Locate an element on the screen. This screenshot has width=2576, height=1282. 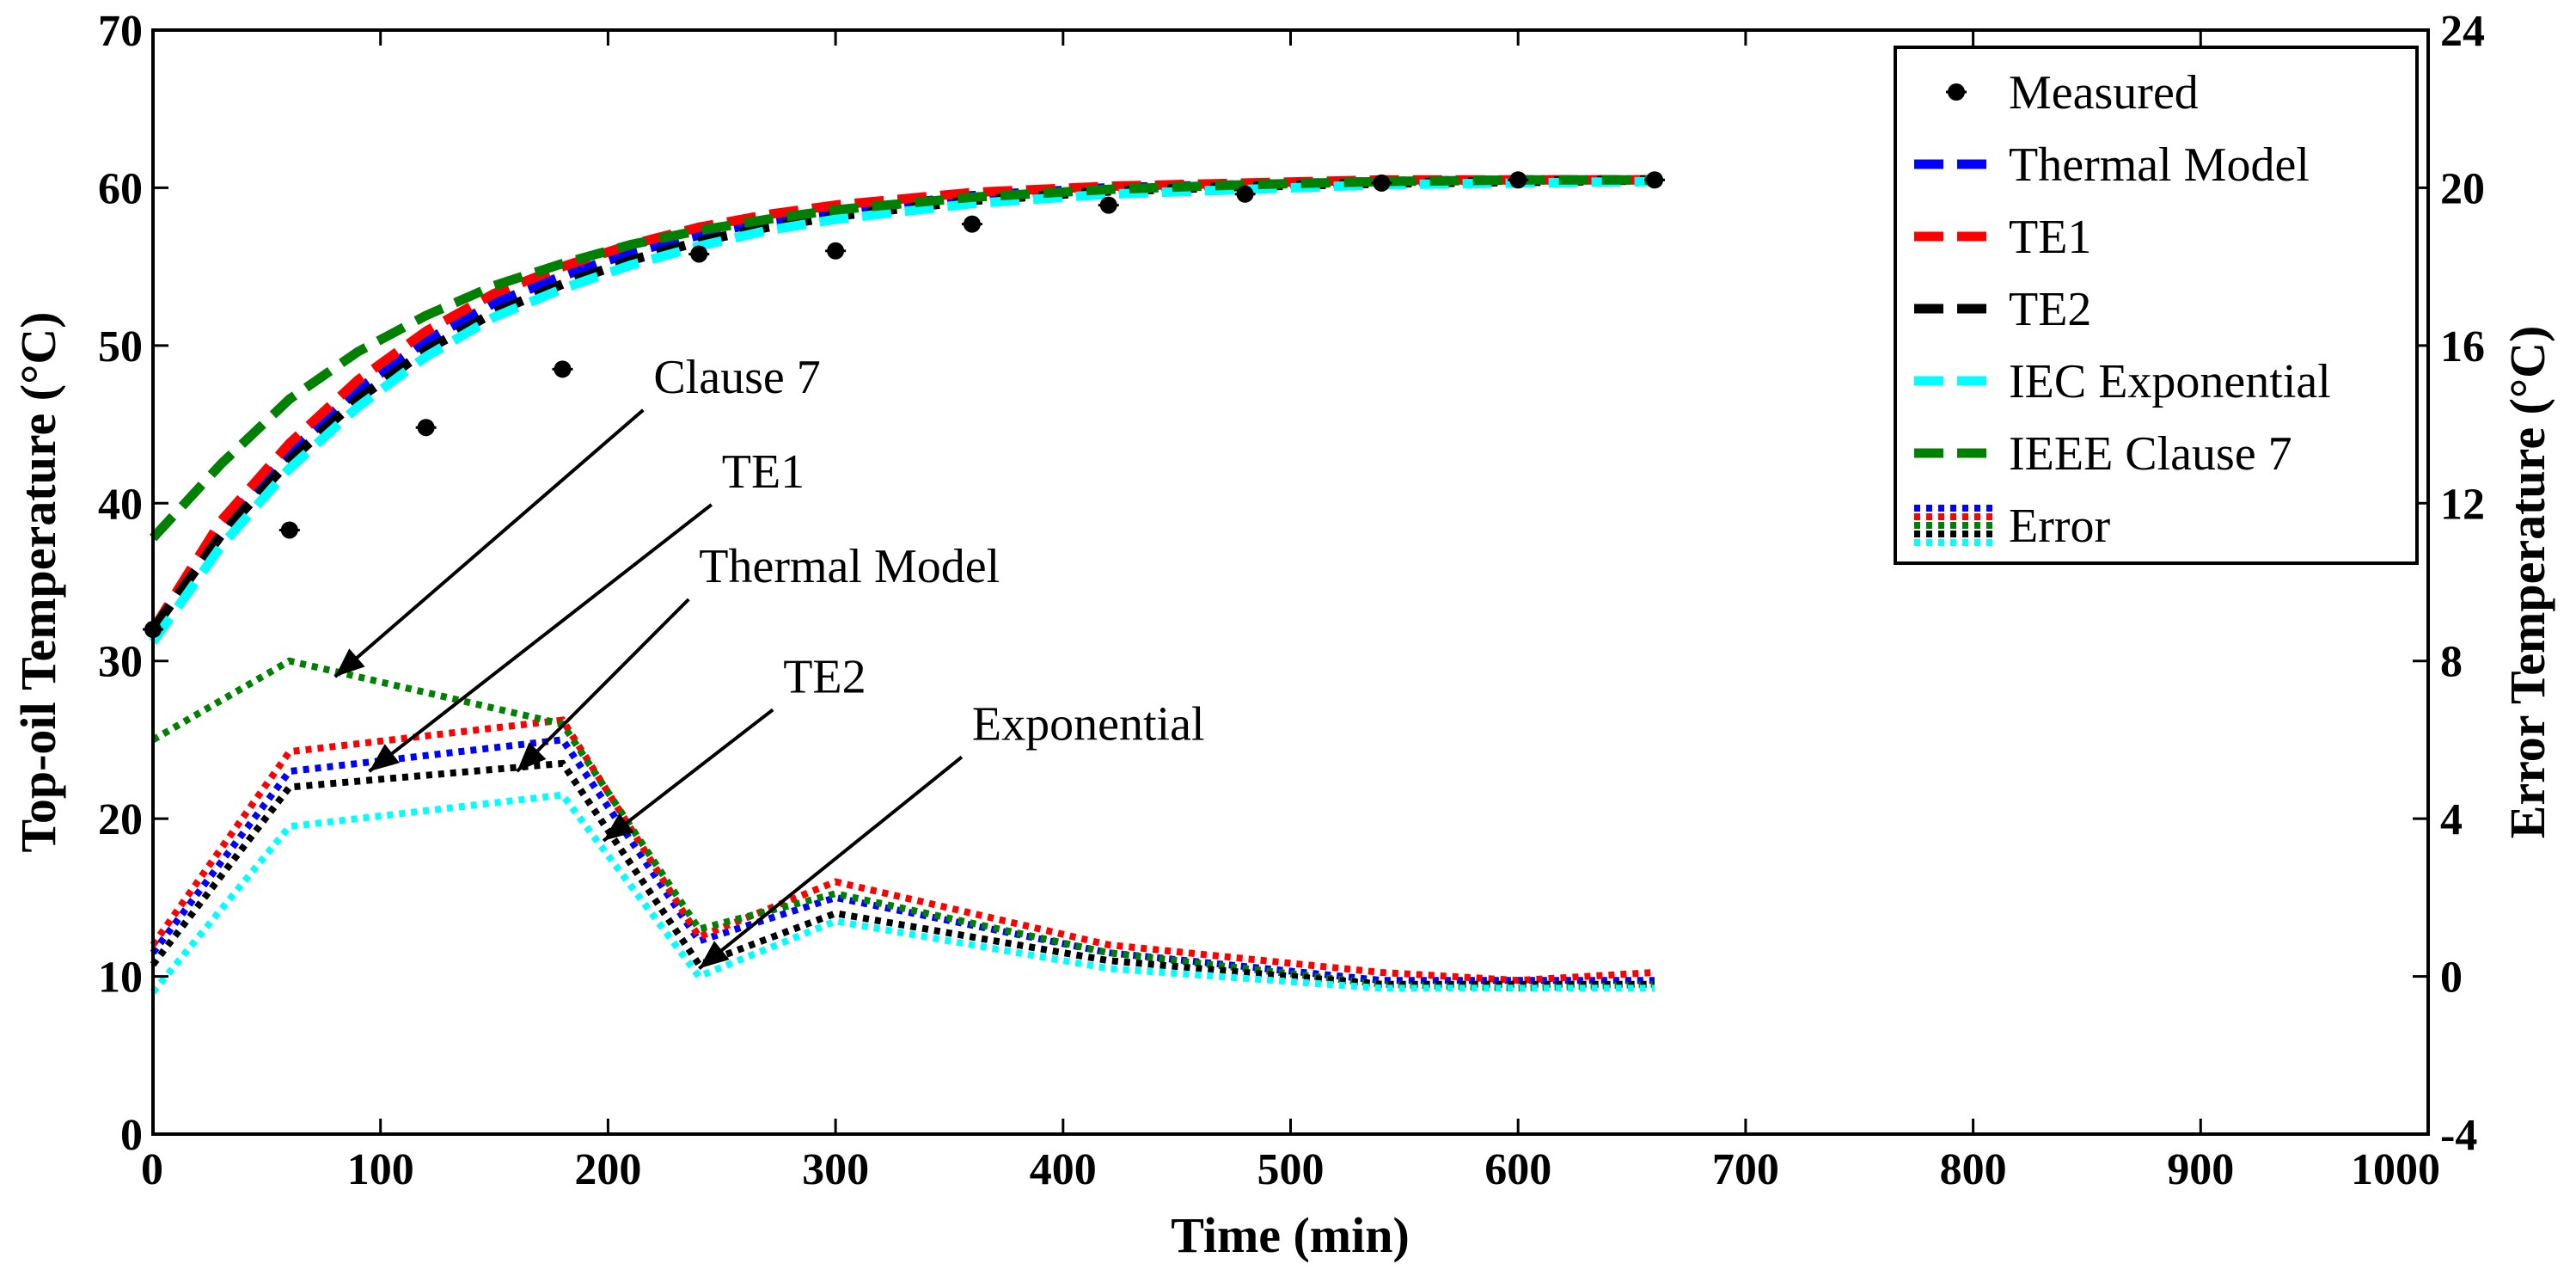
legend-label-thermal-model: Thermal Model is located at coordinates (2159, 165).